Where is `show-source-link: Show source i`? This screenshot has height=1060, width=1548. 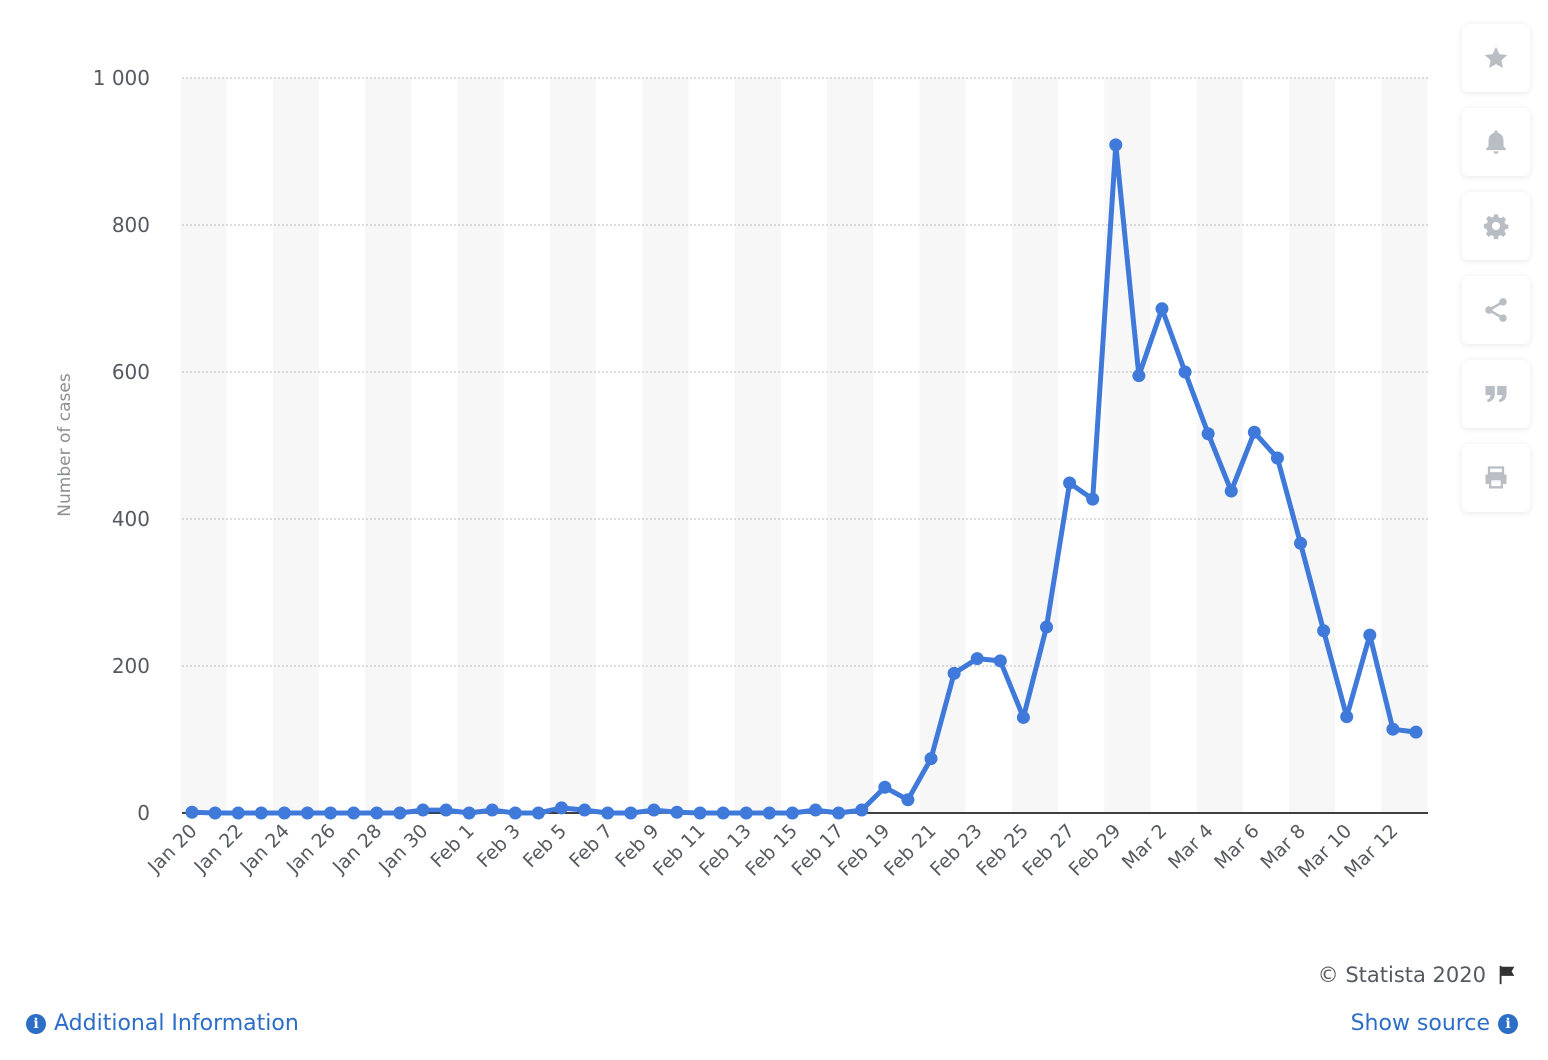
show-source-link: Show source i is located at coordinates (1434, 1023).